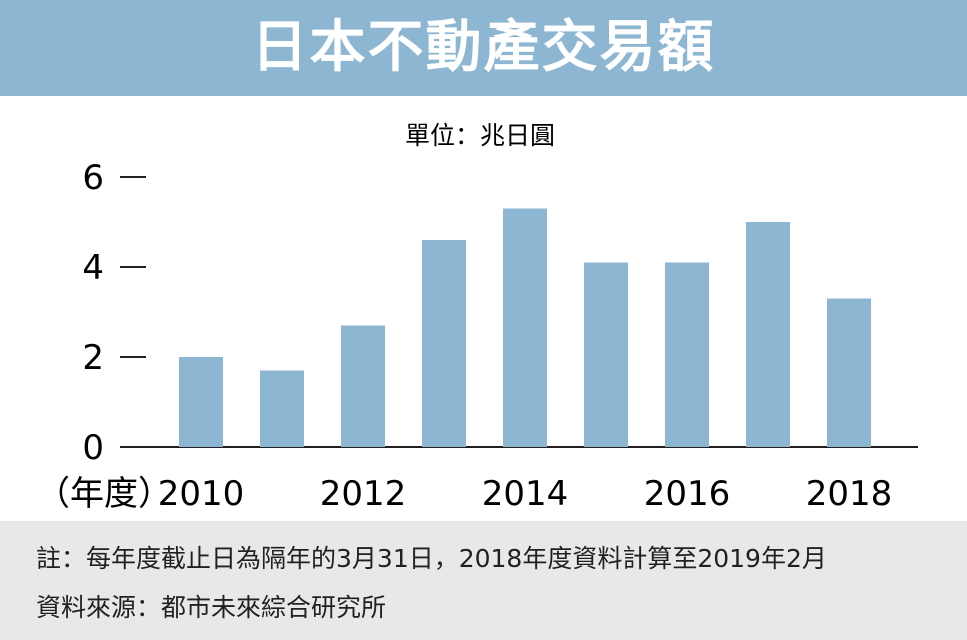  Describe the element at coordinates (104, 494) in the screenshot. I see `x-axis-label: （年度）` at that location.